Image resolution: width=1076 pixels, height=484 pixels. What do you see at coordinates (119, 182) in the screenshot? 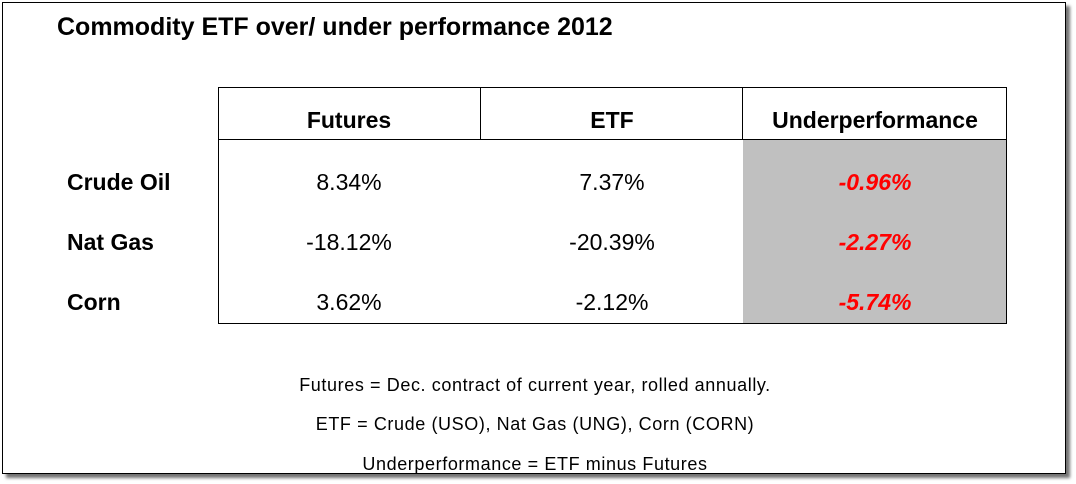
I see `row-label-crude-oil: Crude Oil` at bounding box center [119, 182].